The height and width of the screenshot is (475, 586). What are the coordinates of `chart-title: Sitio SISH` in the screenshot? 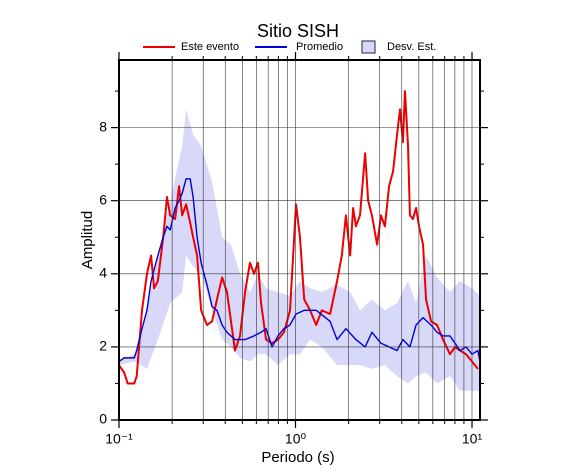 It's located at (298, 31).